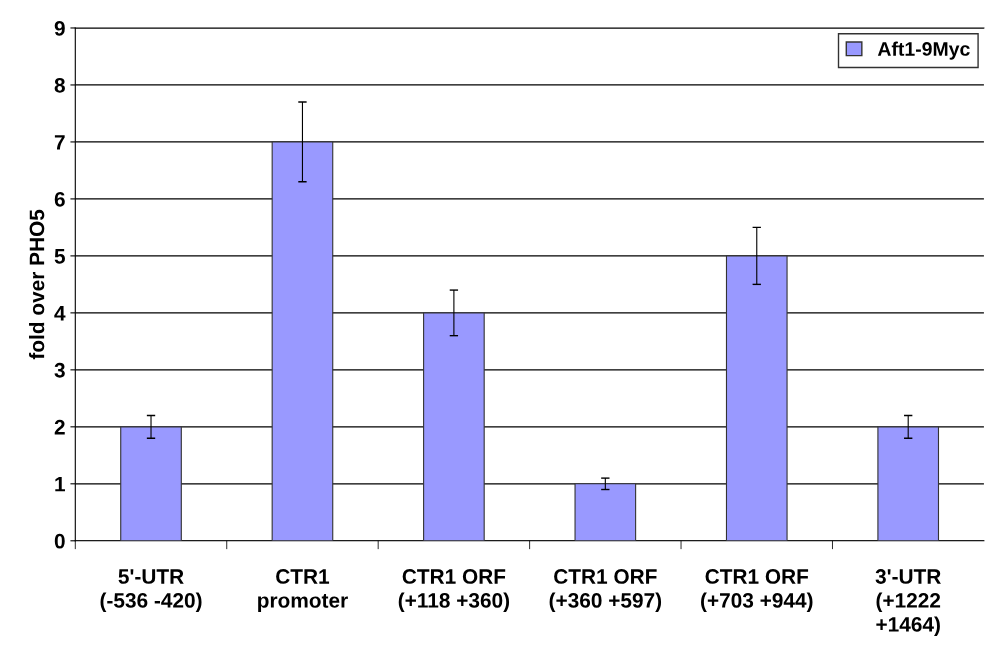 This screenshot has height=666, width=1004. I want to click on y-tick-label: 1, so click(60, 484).